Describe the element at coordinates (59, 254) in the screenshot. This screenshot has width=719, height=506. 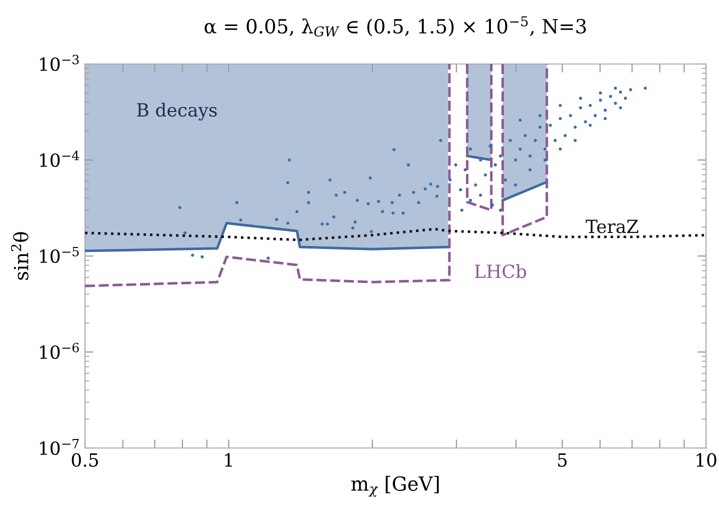
I see `y-tick-label: 10$^{−5}$` at that location.